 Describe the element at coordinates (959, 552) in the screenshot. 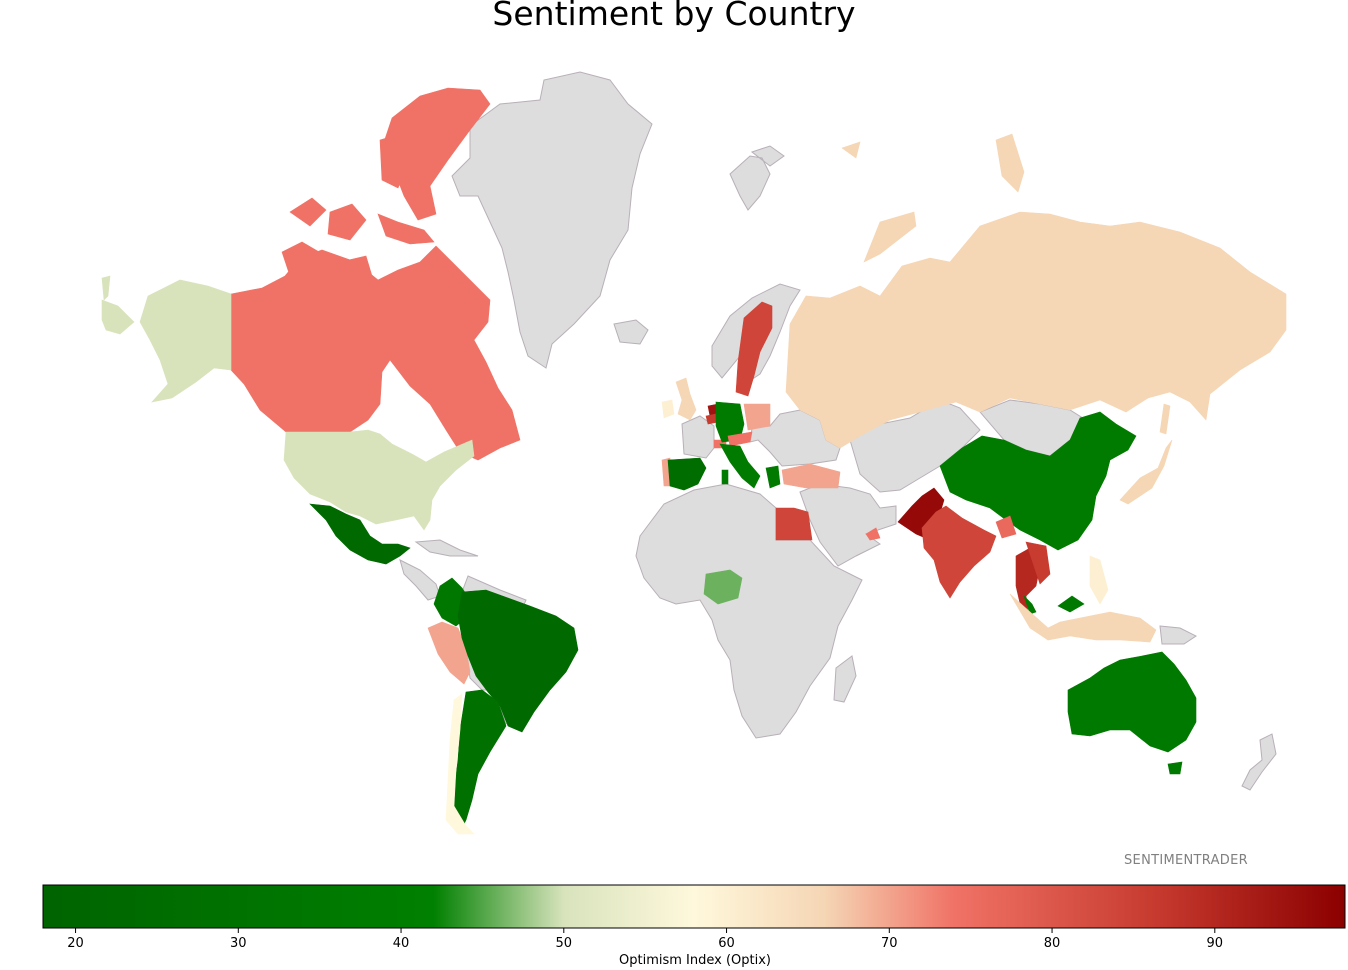

I see `country-india` at that location.